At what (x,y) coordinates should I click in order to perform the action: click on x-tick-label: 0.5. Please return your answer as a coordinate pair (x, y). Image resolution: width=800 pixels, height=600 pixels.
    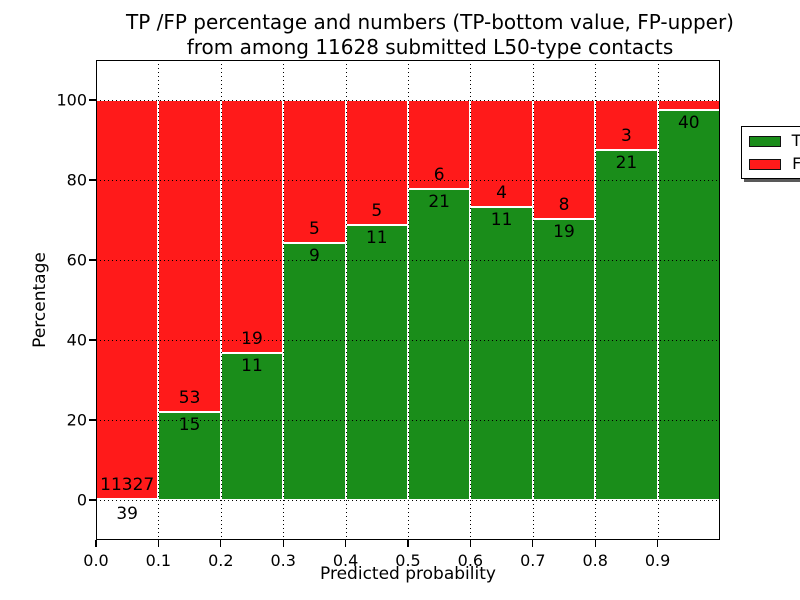
    Looking at the image, I should click on (408, 560).